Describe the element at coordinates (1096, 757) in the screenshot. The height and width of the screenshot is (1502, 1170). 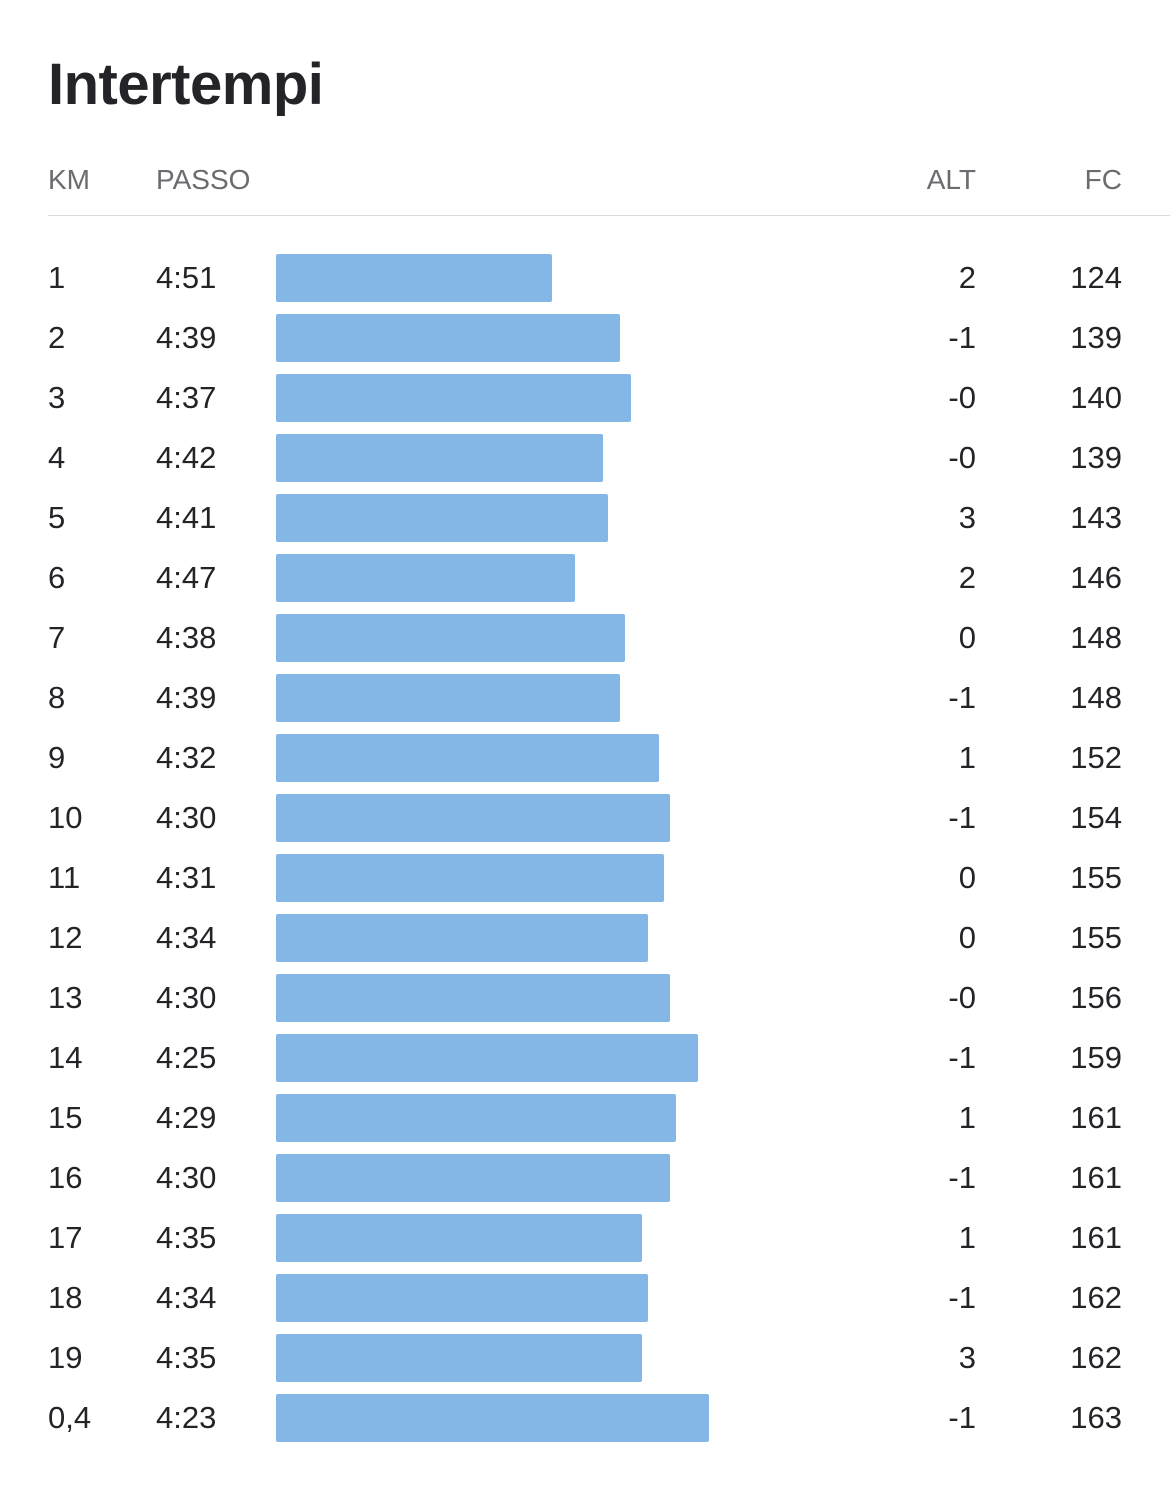
I see `split-hr: 152` at that location.